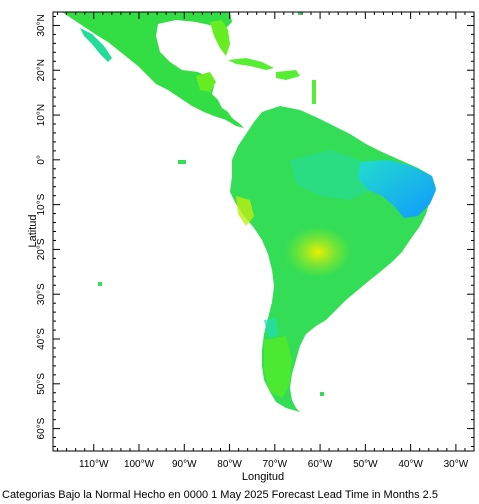 This screenshot has height=504, width=479. I want to click on peru-coast-yellow-region, so click(245, 211).